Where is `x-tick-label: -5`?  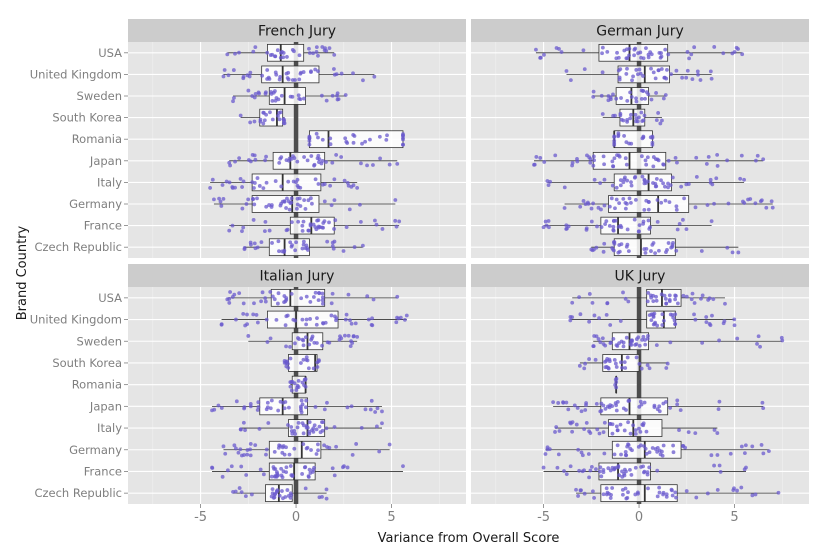
x-tick-label: -5 is located at coordinates (200, 517).